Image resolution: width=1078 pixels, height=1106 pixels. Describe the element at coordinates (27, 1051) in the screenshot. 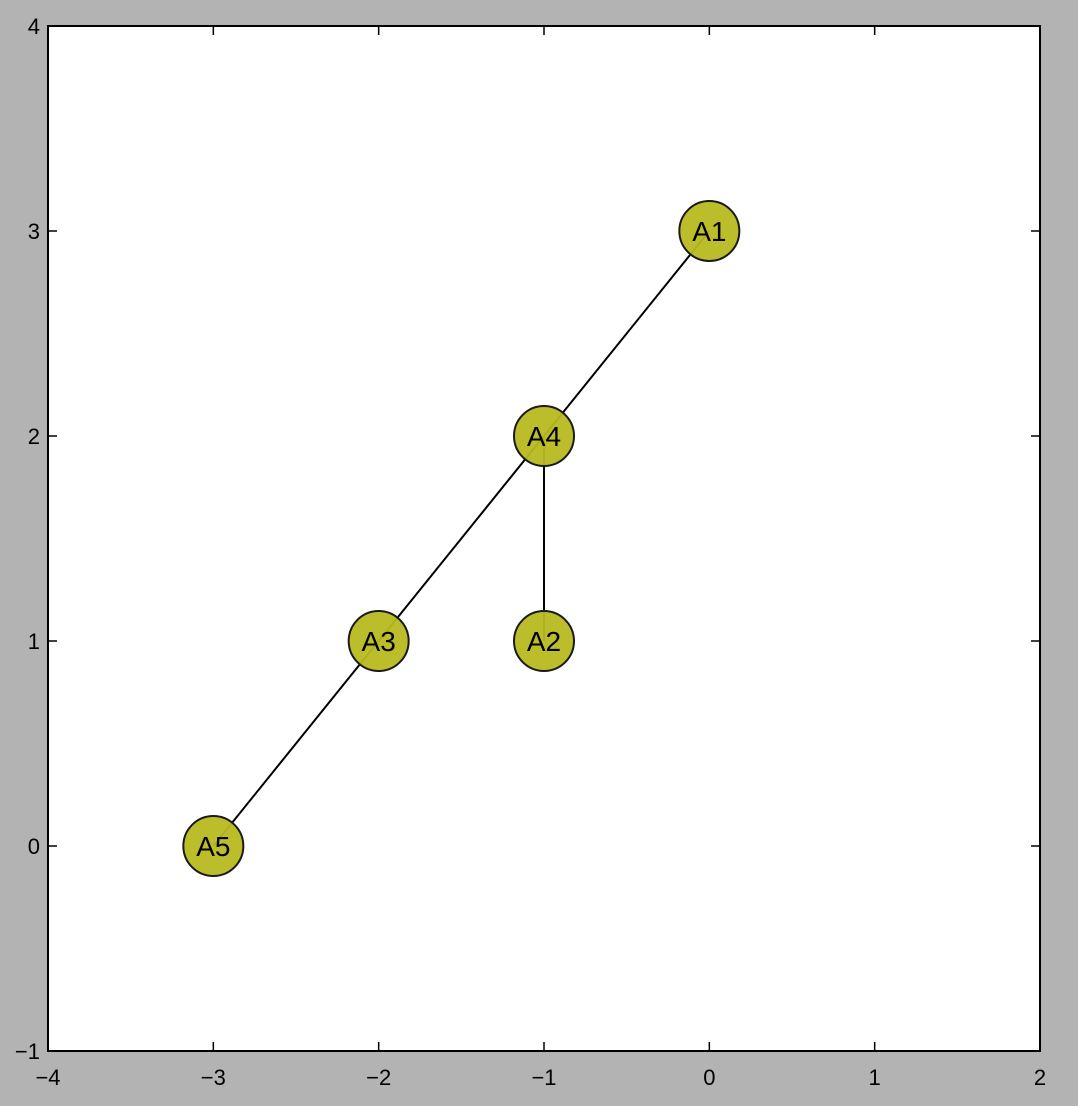

I see `y-tick-label: −1` at that location.